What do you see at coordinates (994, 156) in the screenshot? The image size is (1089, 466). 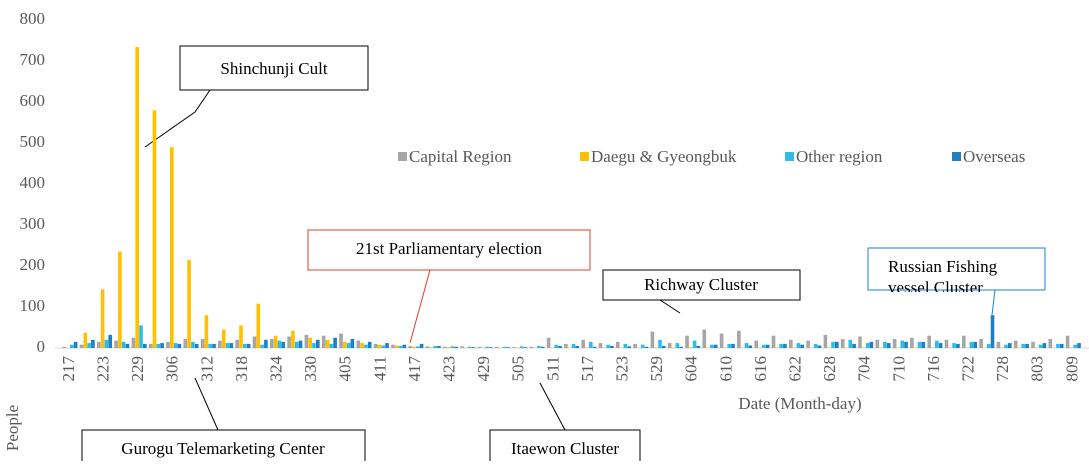 I see `legend-label: Overseas` at bounding box center [994, 156].